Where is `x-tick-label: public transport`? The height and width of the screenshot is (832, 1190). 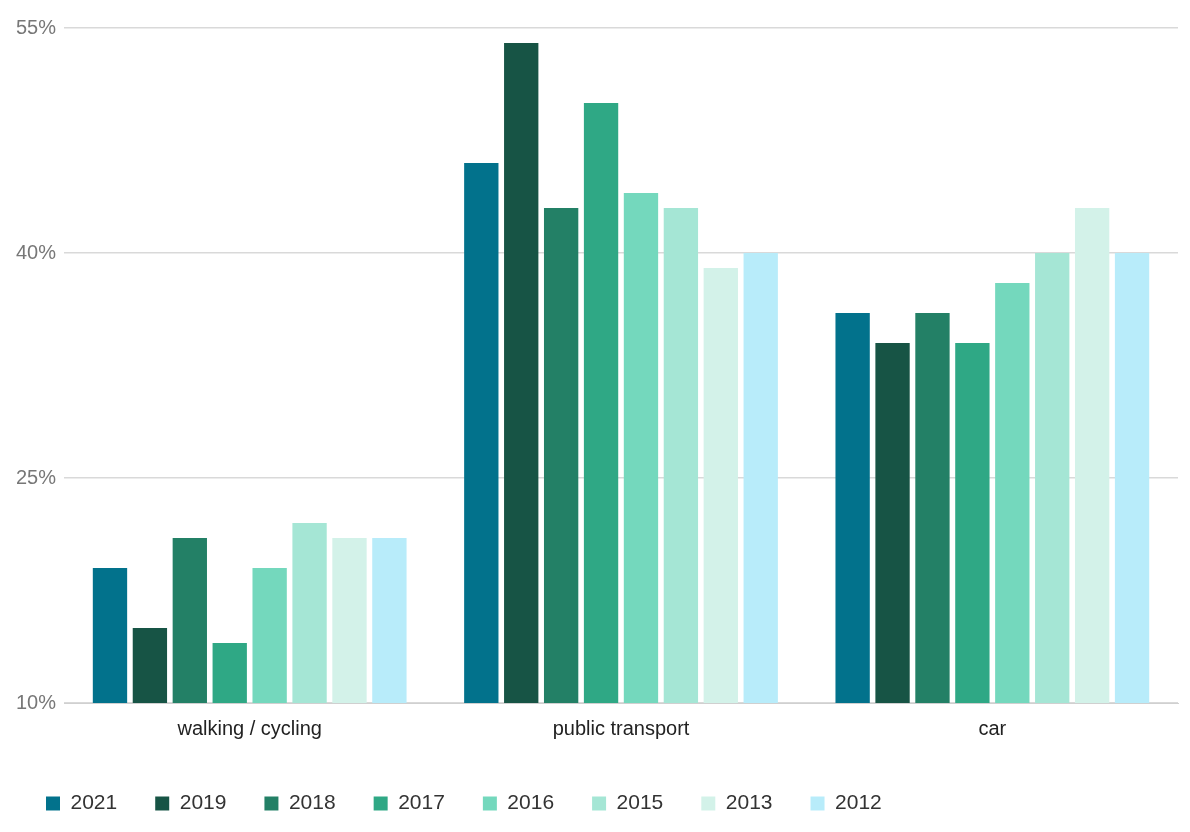
x-tick-label: public transport is located at coordinates (621, 727).